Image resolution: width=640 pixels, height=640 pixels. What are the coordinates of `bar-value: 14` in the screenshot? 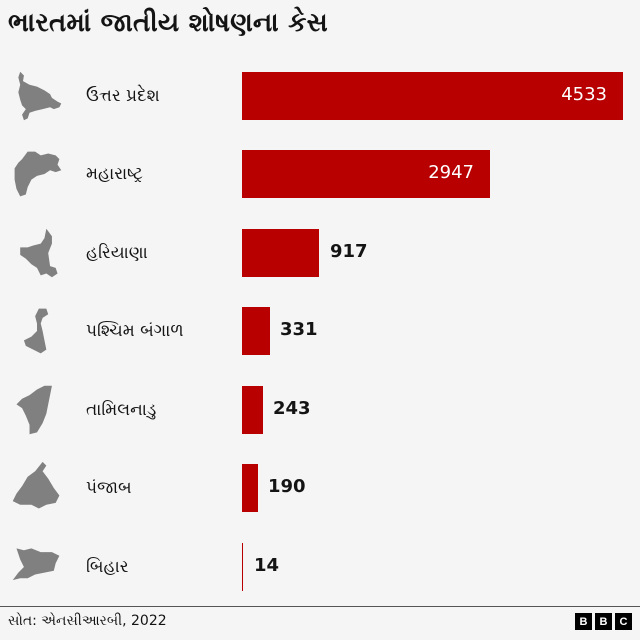 It's located at (267, 565).